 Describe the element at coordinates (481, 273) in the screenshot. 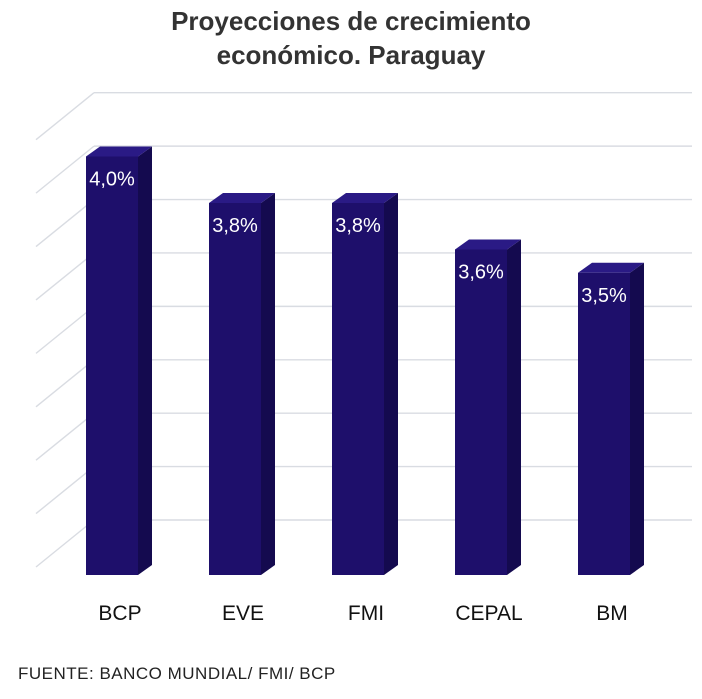

I see `data-label: 3,6%` at that location.